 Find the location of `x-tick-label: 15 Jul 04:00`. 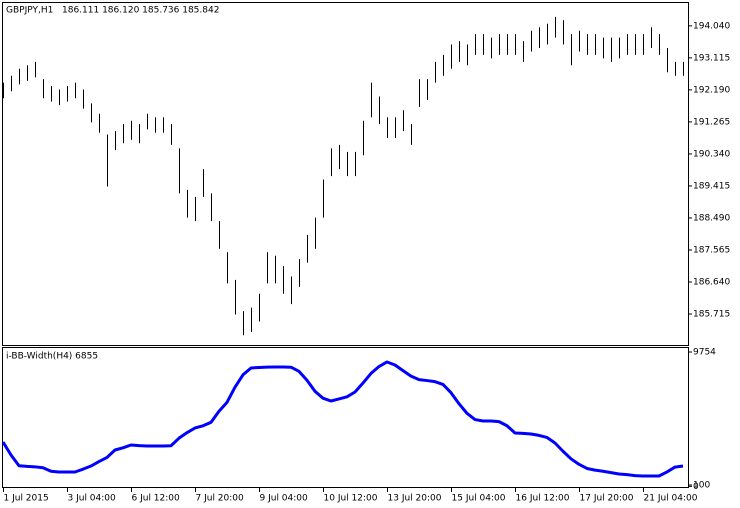

x-tick-label: 15 Jul 04:00 is located at coordinates (479, 499).